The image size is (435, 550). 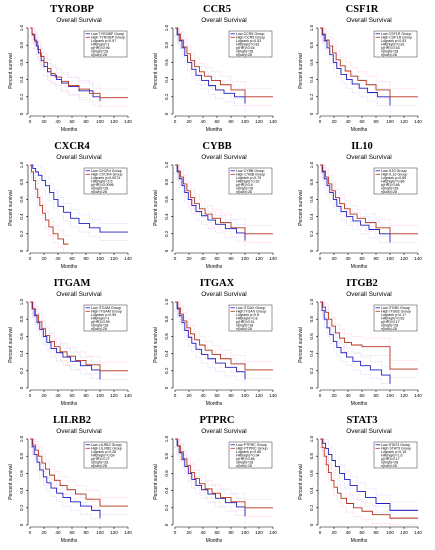 I want to click on legend-entry: HR(high)=0.86, so click(x=392, y=182).